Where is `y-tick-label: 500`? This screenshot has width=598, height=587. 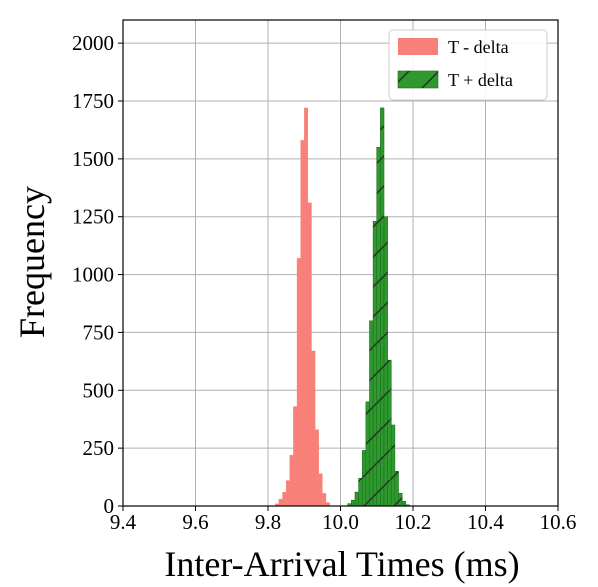
y-tick-label: 500 is located at coordinates (99, 390).